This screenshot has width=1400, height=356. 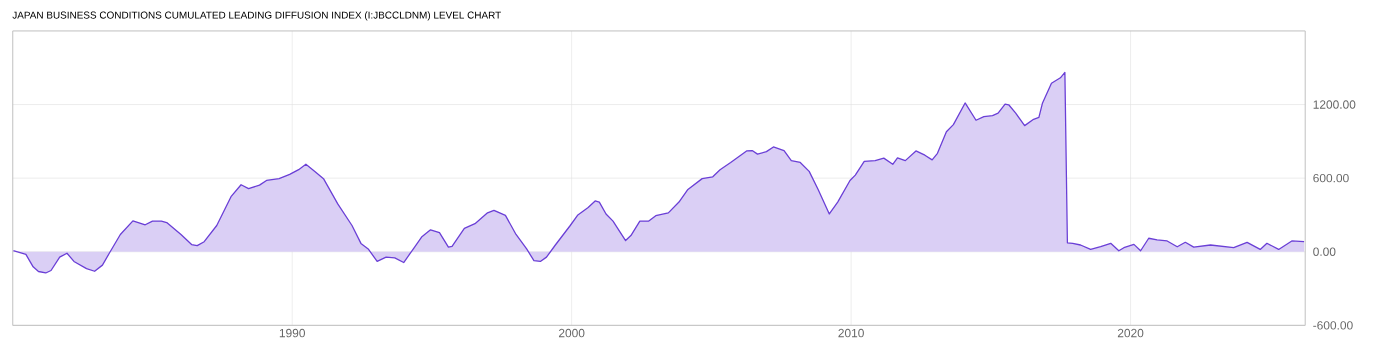 What do you see at coordinates (256, 16) in the screenshot?
I see `chart-title: JAPAN BUSINESS CONDITIONS CUMULATED LEADING DIFFUSION INDEX (I:JBCCLDNM) LEVEL CHART` at bounding box center [256, 16].